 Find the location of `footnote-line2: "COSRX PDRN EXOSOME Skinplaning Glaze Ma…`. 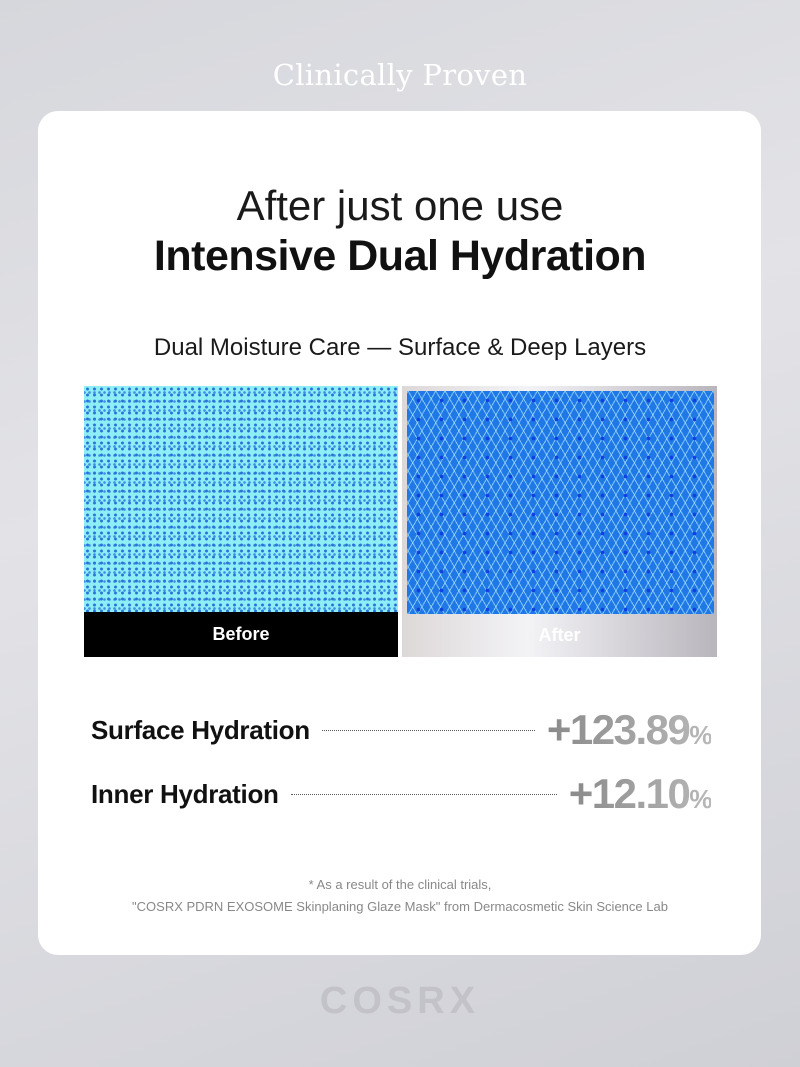

footnote-line2: "COSRX PDRN EXOSOME Skinplaning Glaze Ma… is located at coordinates (400, 906).